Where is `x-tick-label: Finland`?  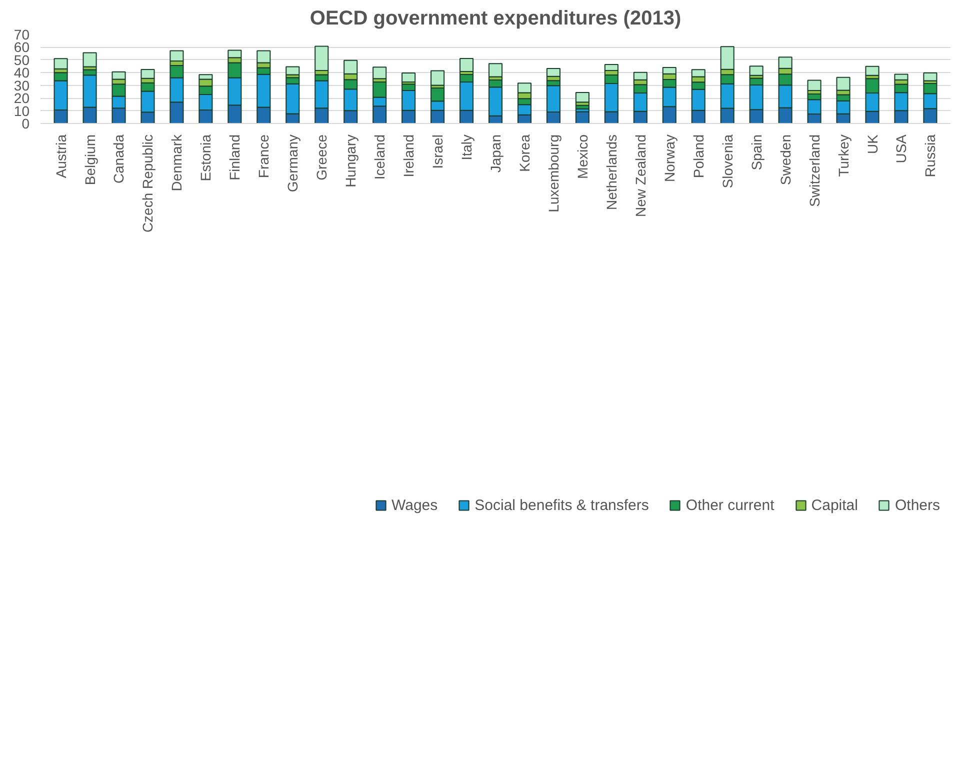 x-tick-label: Finland is located at coordinates (234, 157).